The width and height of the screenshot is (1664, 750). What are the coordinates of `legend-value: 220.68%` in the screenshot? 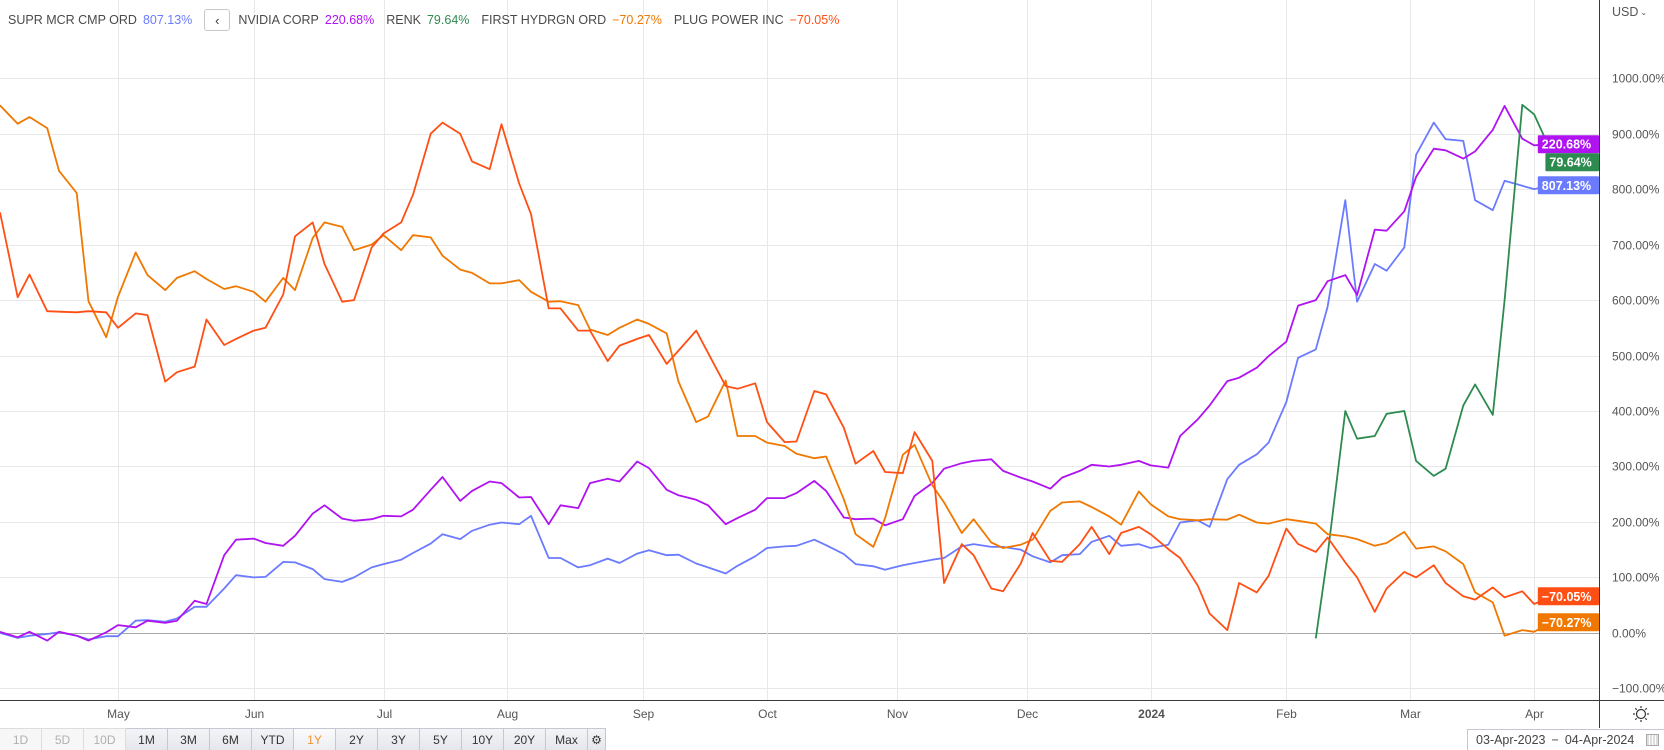 It's located at (349, 20).